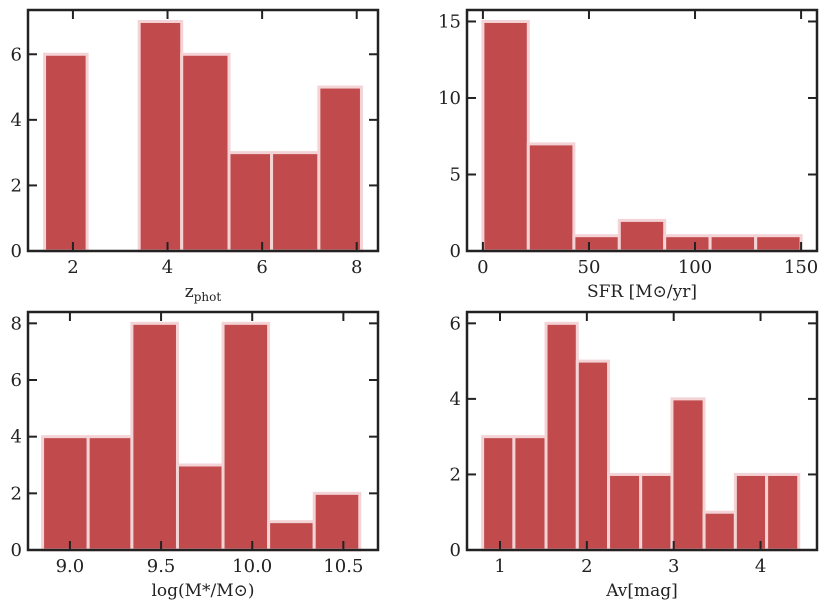  Describe the element at coordinates (16, 493) in the screenshot. I see `y-tick-label-mass-1: 2` at that location.